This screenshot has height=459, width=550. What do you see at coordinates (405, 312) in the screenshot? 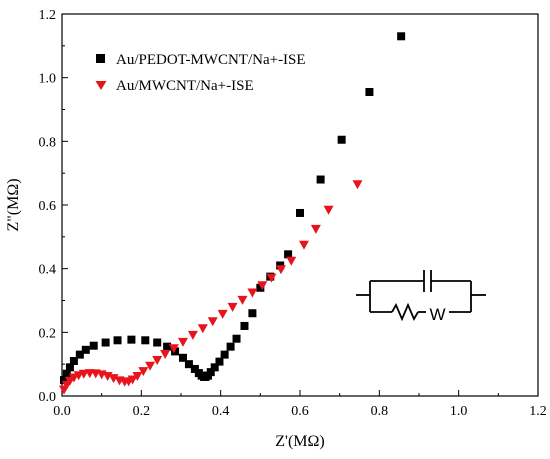
I see `resistor-zigzag` at bounding box center [405, 312].